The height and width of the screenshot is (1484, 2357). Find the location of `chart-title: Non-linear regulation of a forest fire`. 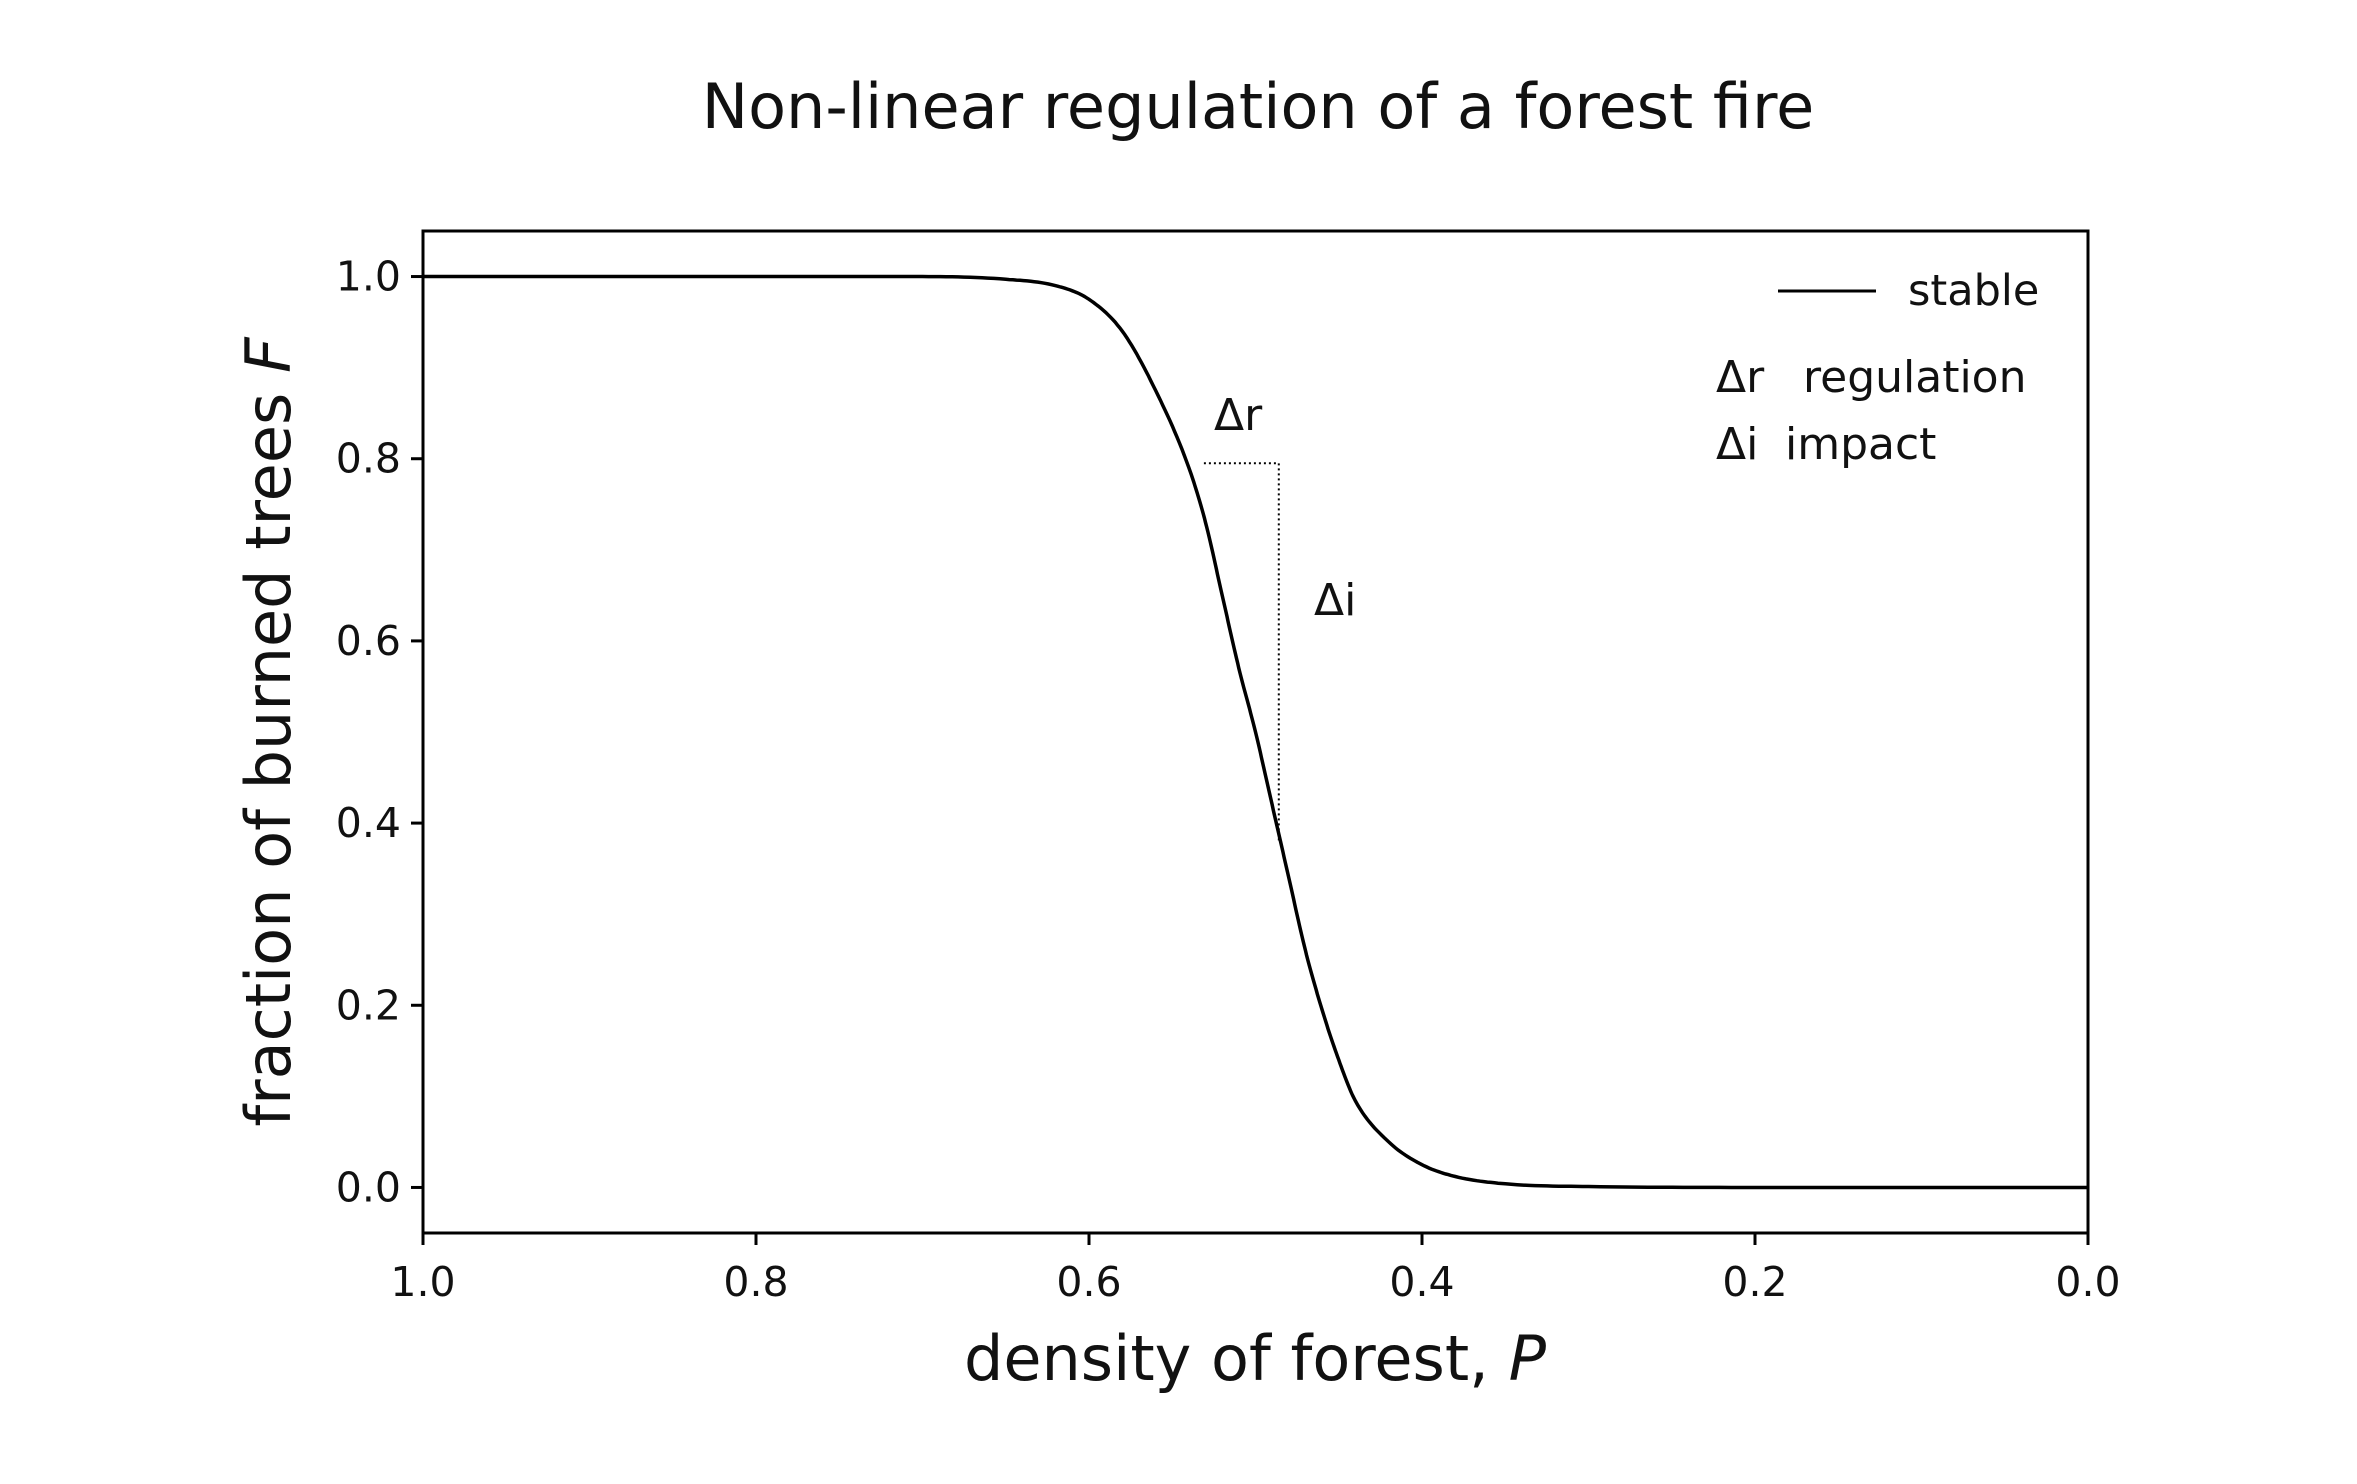

chart-title: Non-linear regulation of a forest fire is located at coordinates (1258, 106).